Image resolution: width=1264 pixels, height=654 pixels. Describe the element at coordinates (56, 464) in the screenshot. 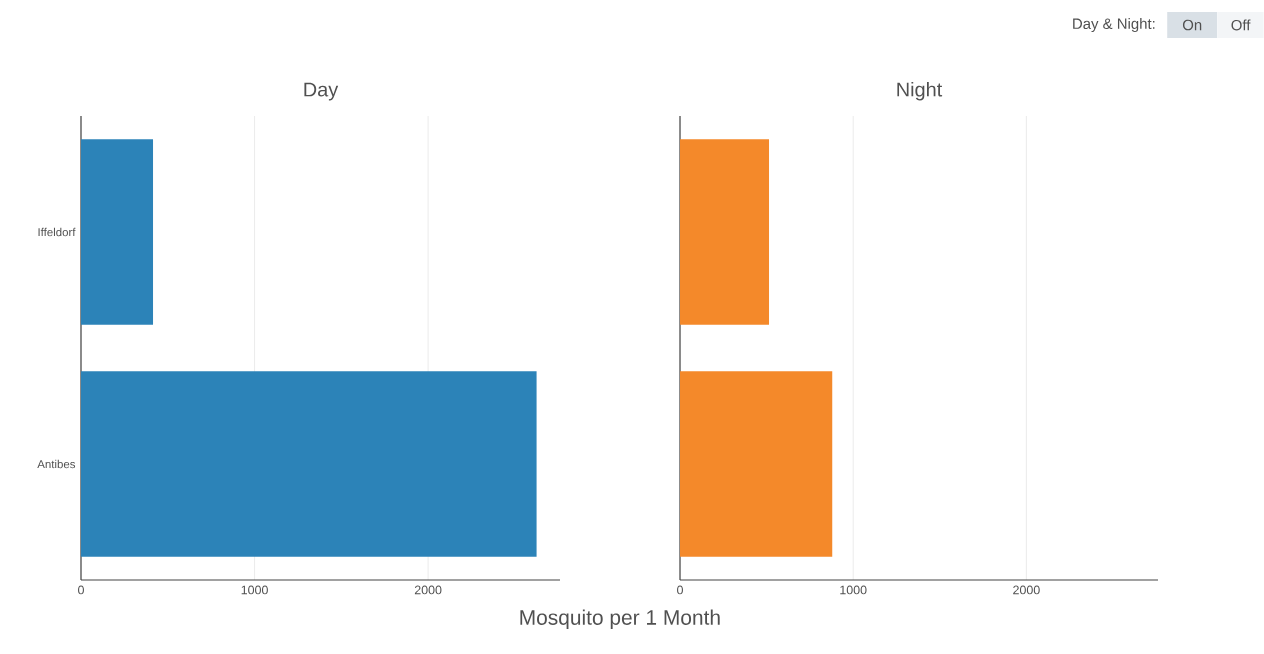

I see `y-tick-label: Antibes` at that location.